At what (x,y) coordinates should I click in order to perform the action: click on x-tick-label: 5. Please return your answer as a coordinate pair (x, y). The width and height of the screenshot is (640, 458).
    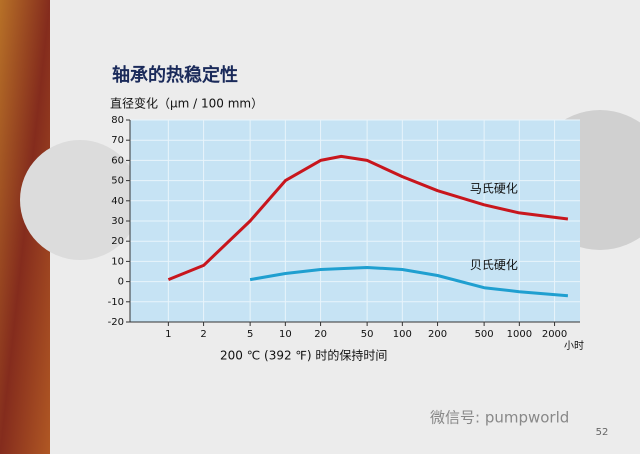
    Looking at the image, I should click on (250, 334).